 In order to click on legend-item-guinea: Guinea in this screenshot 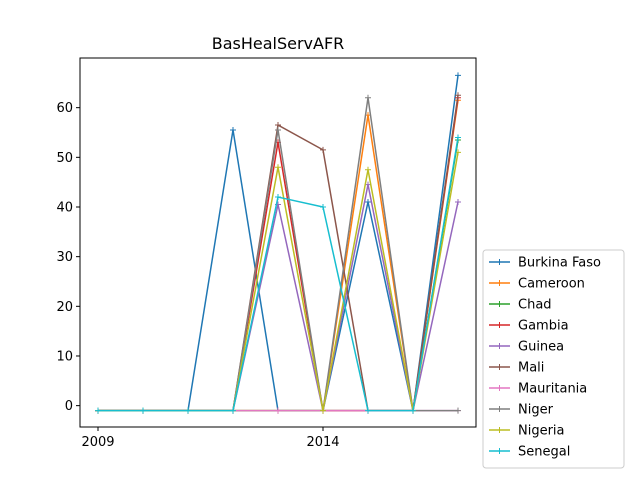, I will do `click(526, 347)`.